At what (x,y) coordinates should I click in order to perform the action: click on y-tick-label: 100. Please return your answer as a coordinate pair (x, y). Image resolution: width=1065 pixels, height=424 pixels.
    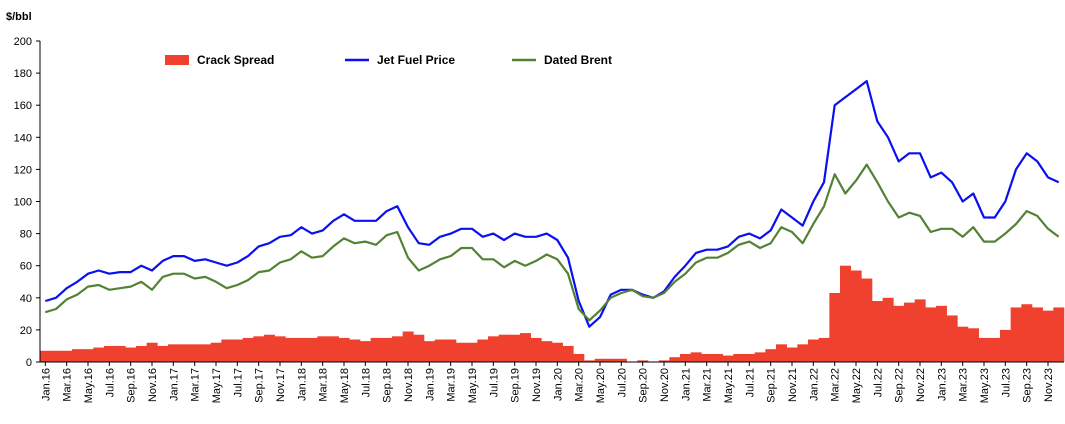
    Looking at the image, I should click on (23, 203).